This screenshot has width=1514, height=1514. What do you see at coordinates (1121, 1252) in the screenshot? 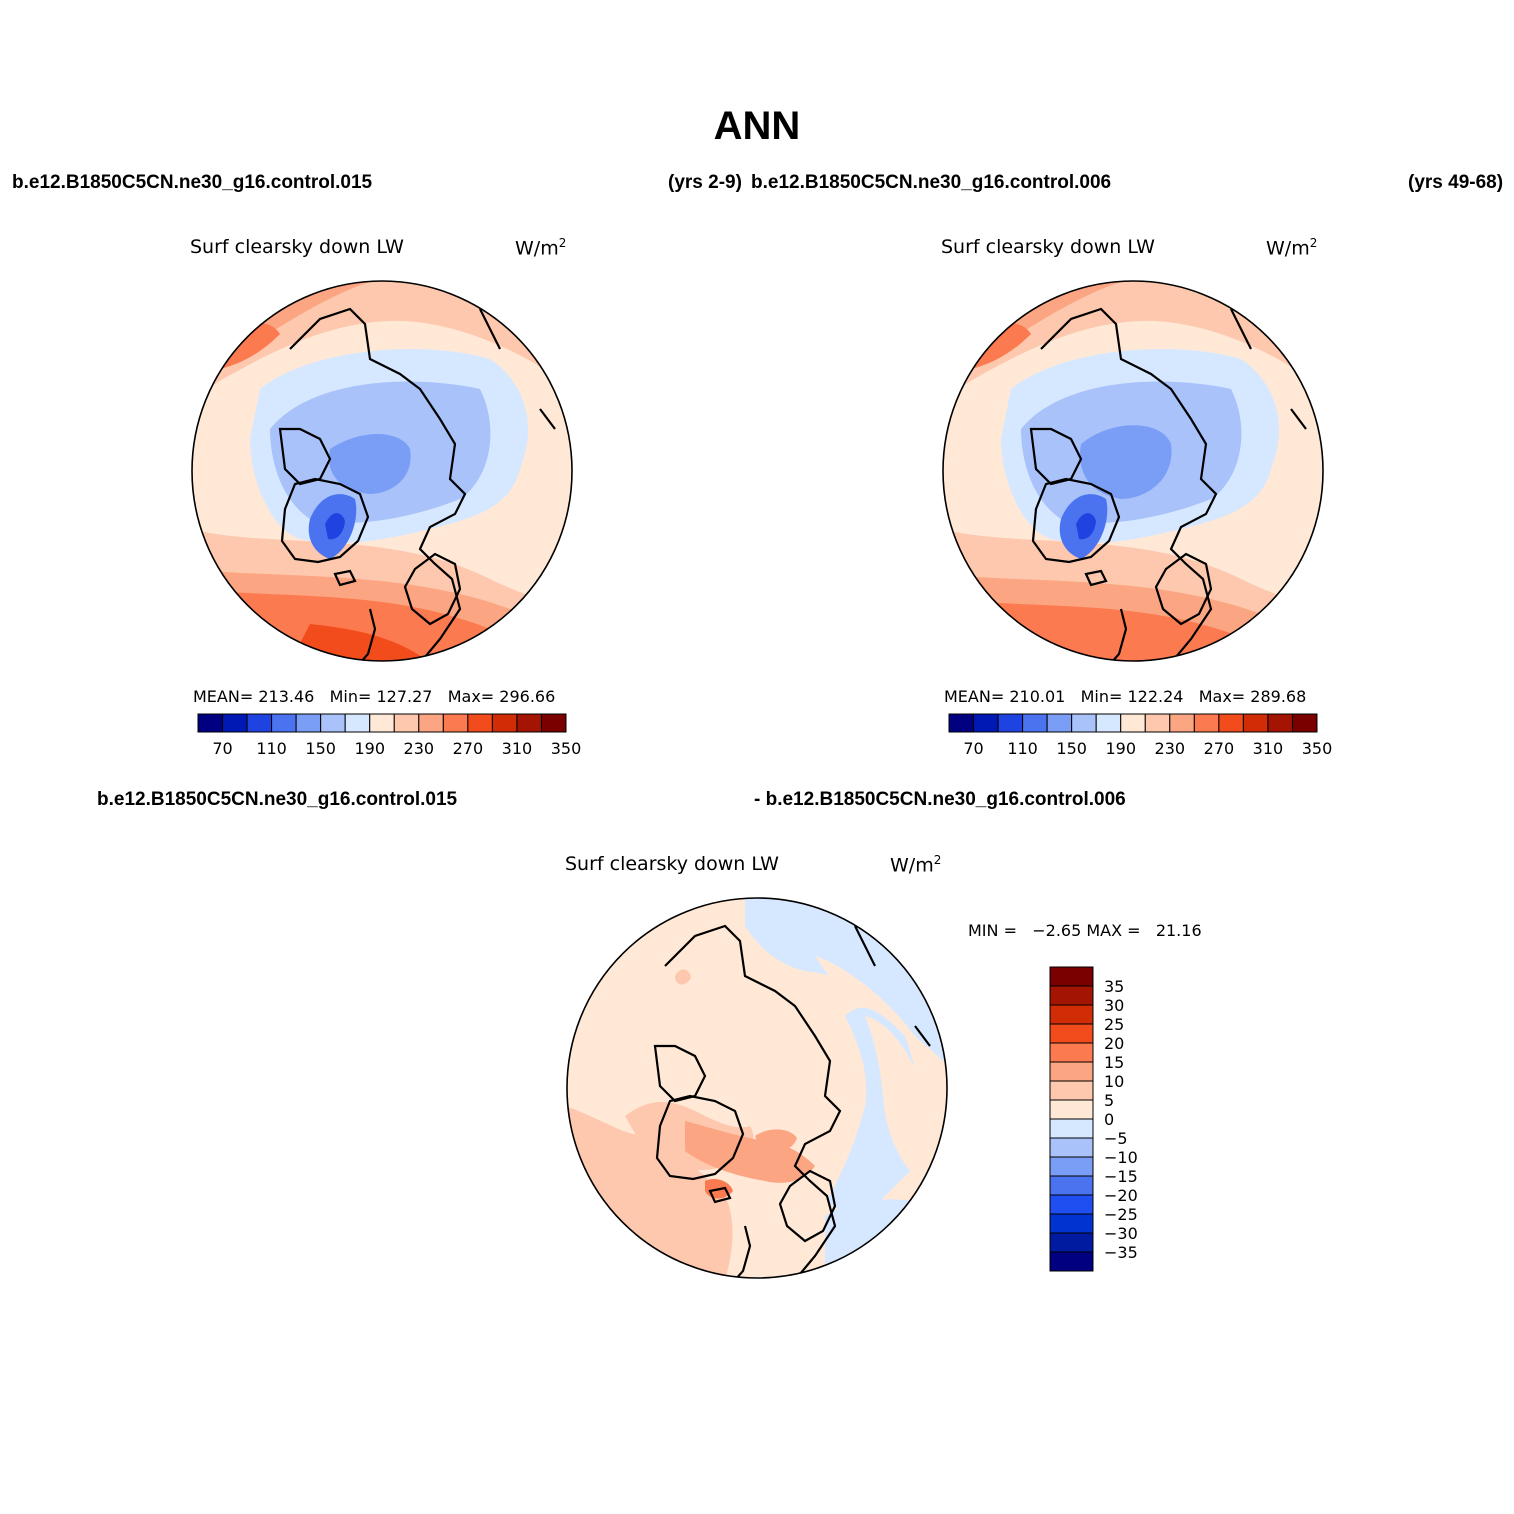
I see `diff-colorbar-tick-label: −35` at bounding box center [1121, 1252].